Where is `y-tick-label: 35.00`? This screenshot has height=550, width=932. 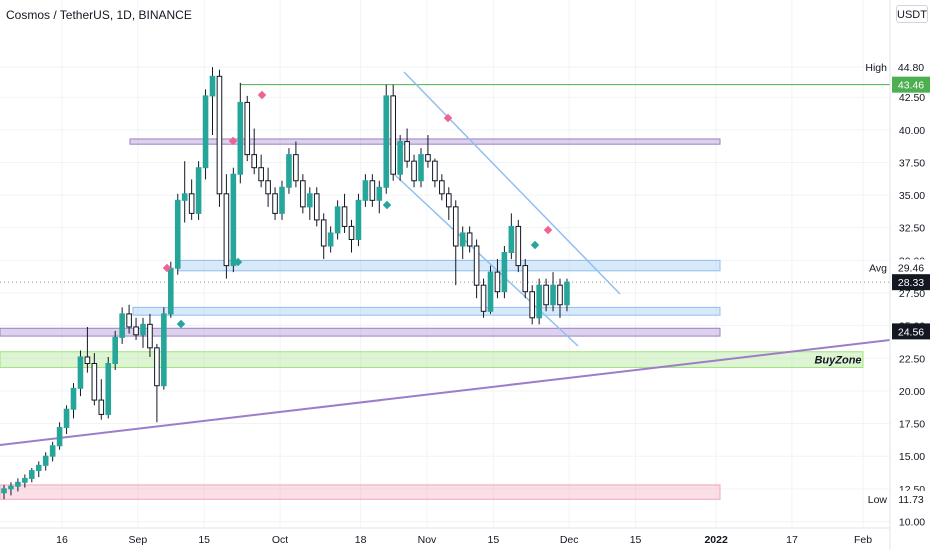 y-tick-label: 35.00 is located at coordinates (912, 196).